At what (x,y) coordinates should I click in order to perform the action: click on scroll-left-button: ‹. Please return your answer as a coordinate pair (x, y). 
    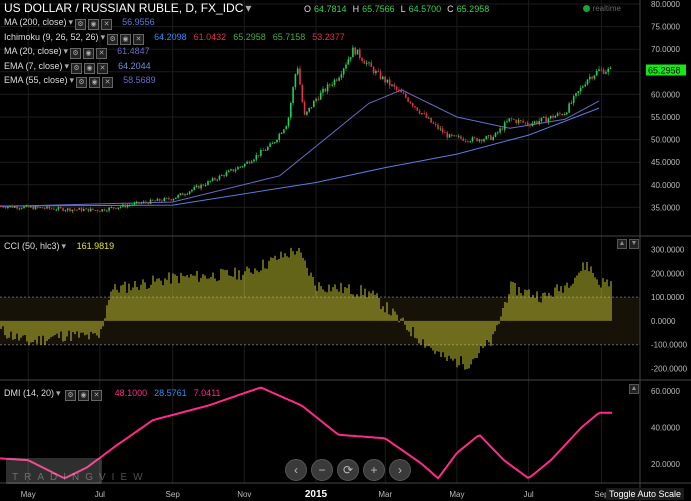
    Looking at the image, I should click on (296, 470).